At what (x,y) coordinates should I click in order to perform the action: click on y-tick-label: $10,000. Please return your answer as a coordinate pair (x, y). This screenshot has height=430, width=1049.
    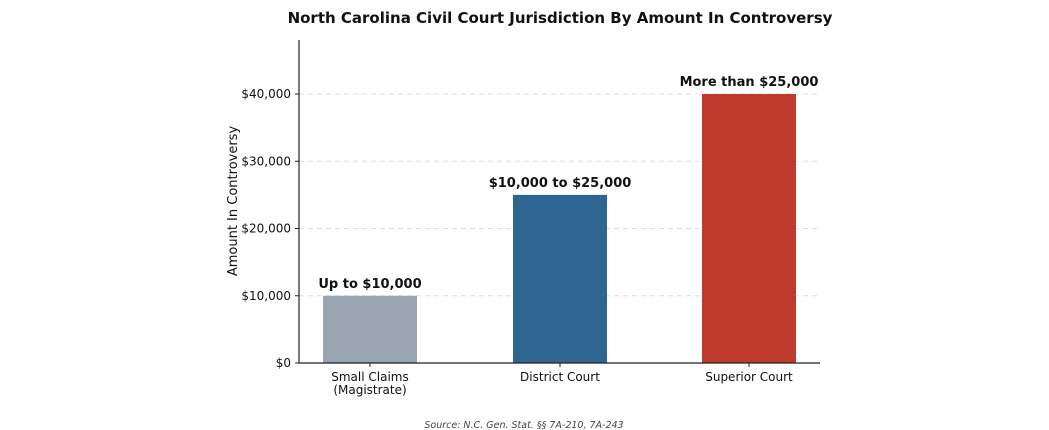
    Looking at the image, I should click on (266, 296).